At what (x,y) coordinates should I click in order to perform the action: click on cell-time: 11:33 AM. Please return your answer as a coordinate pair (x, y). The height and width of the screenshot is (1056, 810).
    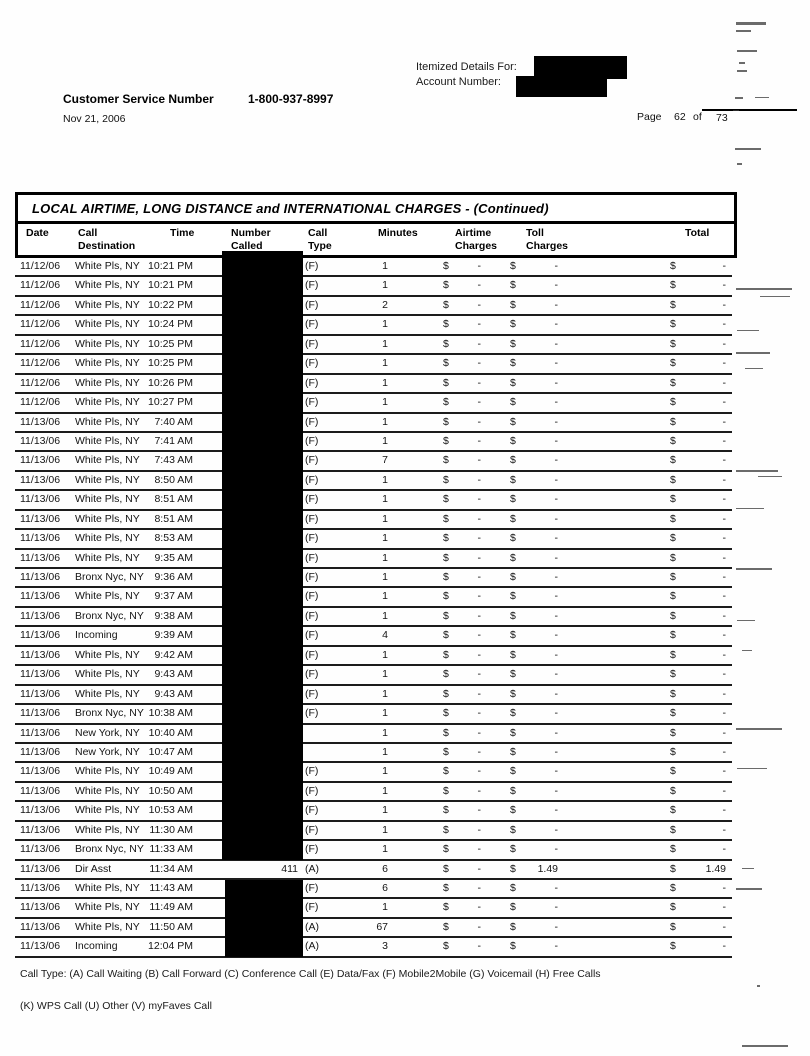
    Looking at the image, I should click on (171, 849).